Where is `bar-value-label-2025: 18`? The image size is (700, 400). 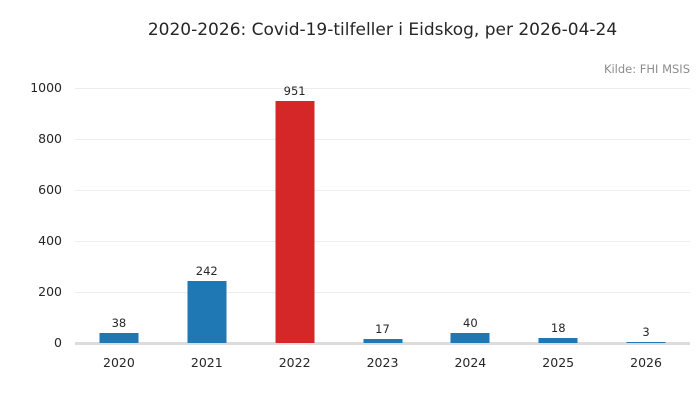
bar-value-label-2025: 18 is located at coordinates (558, 328).